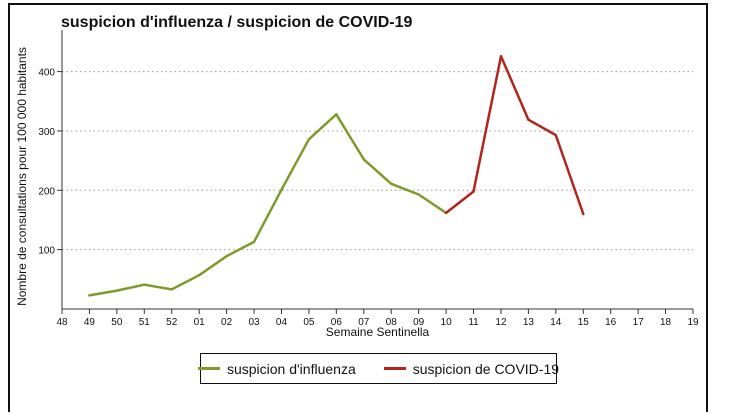 The image size is (737, 413). I want to click on x-tick-label: 12, so click(501, 322).